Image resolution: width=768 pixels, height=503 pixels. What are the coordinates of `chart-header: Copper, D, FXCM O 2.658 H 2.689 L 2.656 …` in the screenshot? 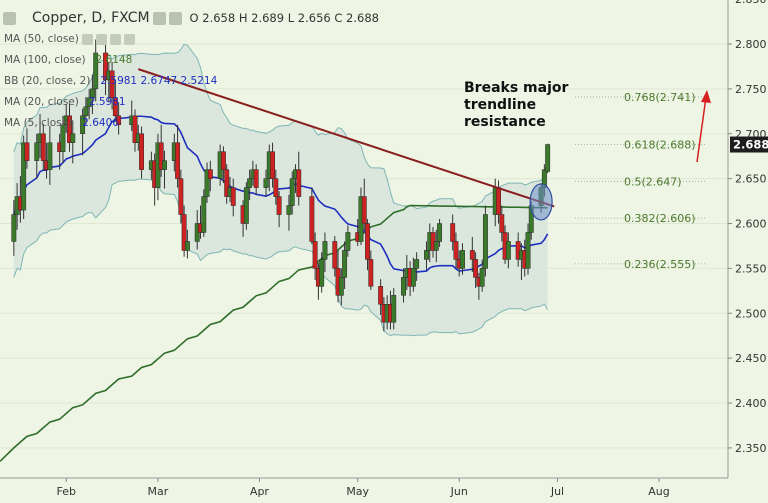 It's located at (189, 18).